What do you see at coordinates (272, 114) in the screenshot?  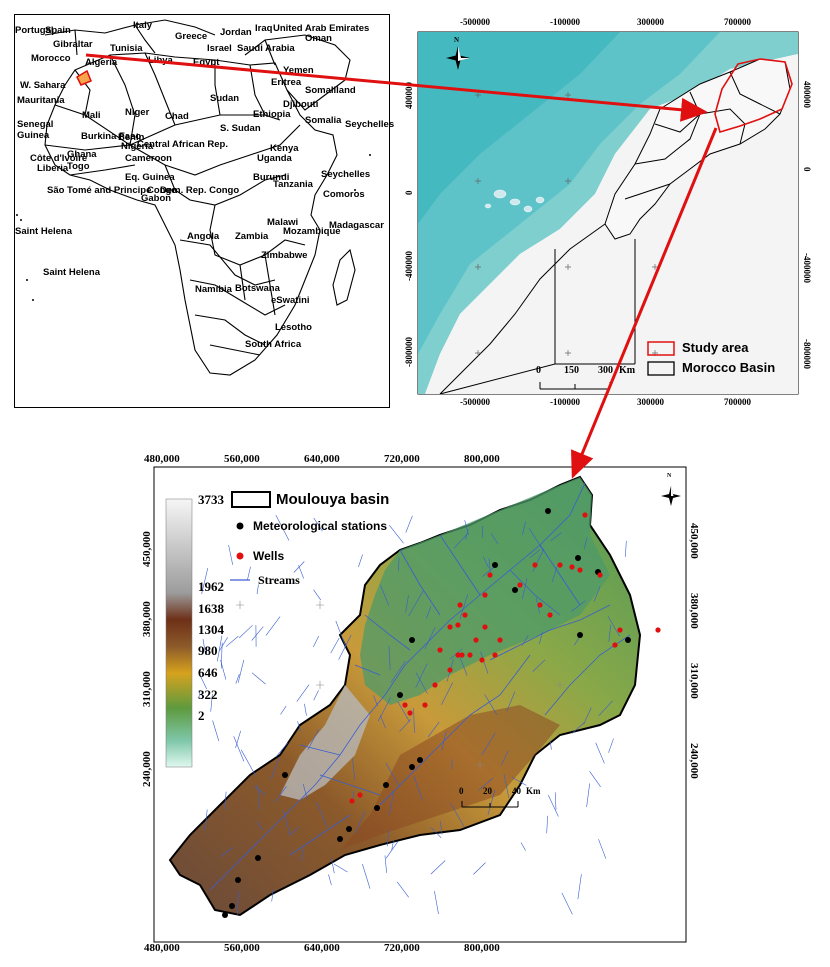 I see `country-label: Ethiopia` at bounding box center [272, 114].